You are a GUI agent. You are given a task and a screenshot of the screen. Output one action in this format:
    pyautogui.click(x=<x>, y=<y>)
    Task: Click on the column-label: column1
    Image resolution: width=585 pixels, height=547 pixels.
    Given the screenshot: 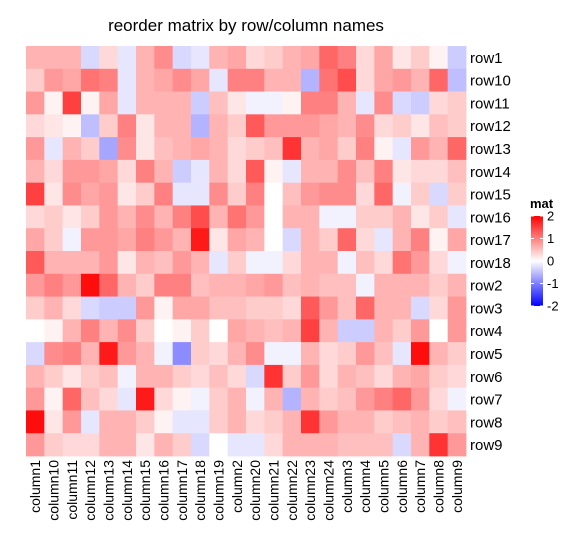 What is the action you would take?
    pyautogui.click(x=35, y=486)
    